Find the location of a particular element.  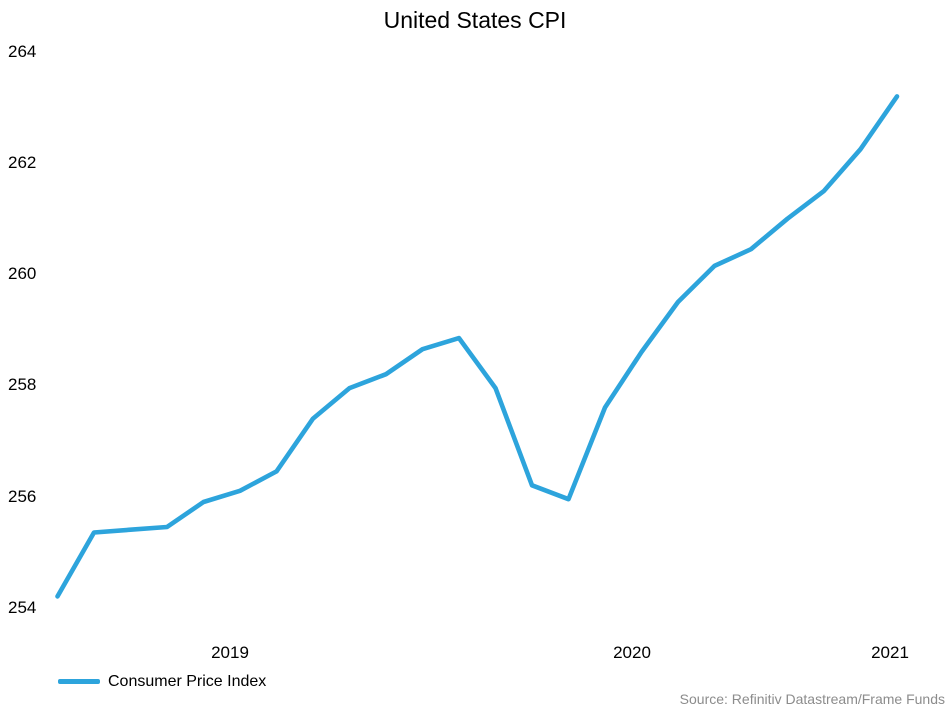

legend-line-swatch-icon is located at coordinates (79, 681).